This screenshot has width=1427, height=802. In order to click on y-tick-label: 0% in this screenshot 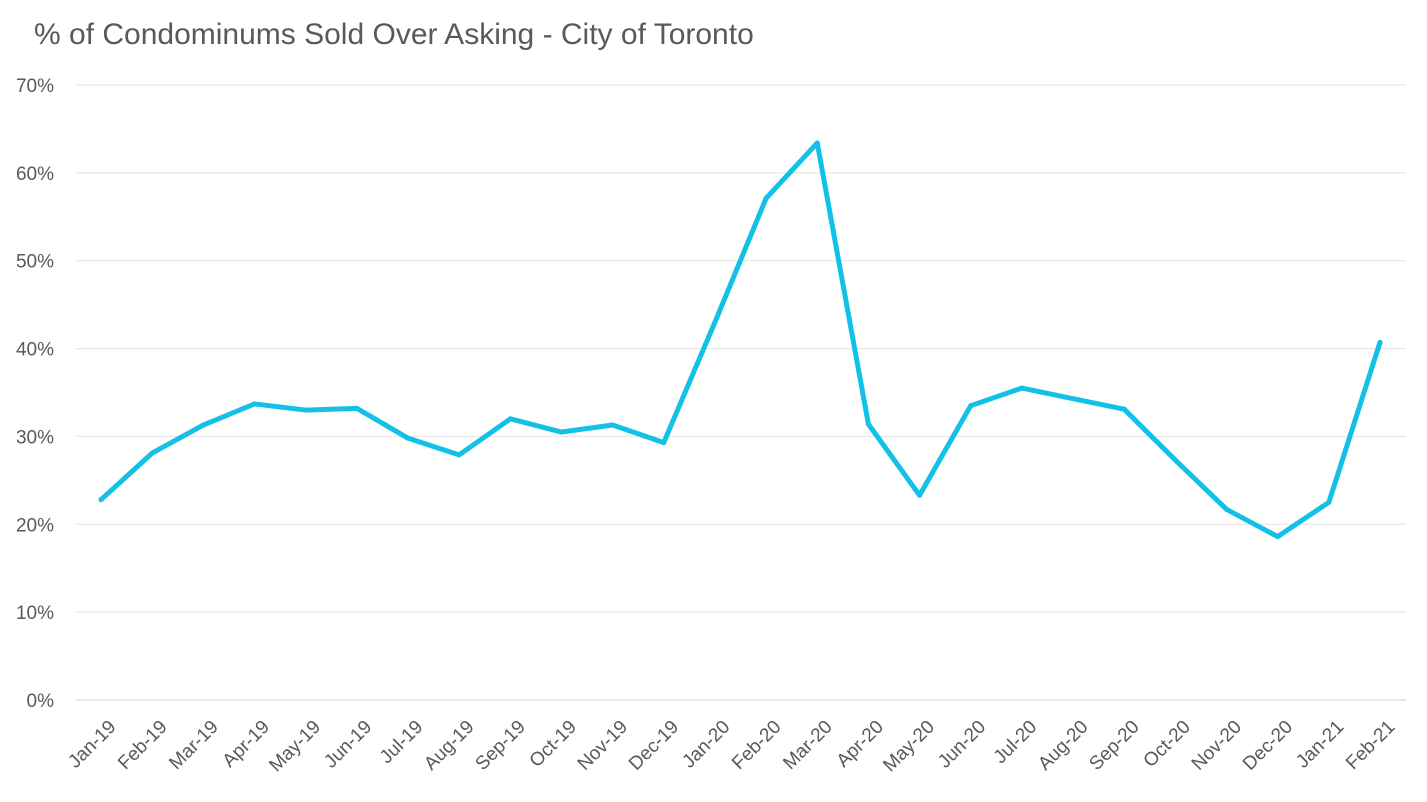, I will do `click(41, 701)`.